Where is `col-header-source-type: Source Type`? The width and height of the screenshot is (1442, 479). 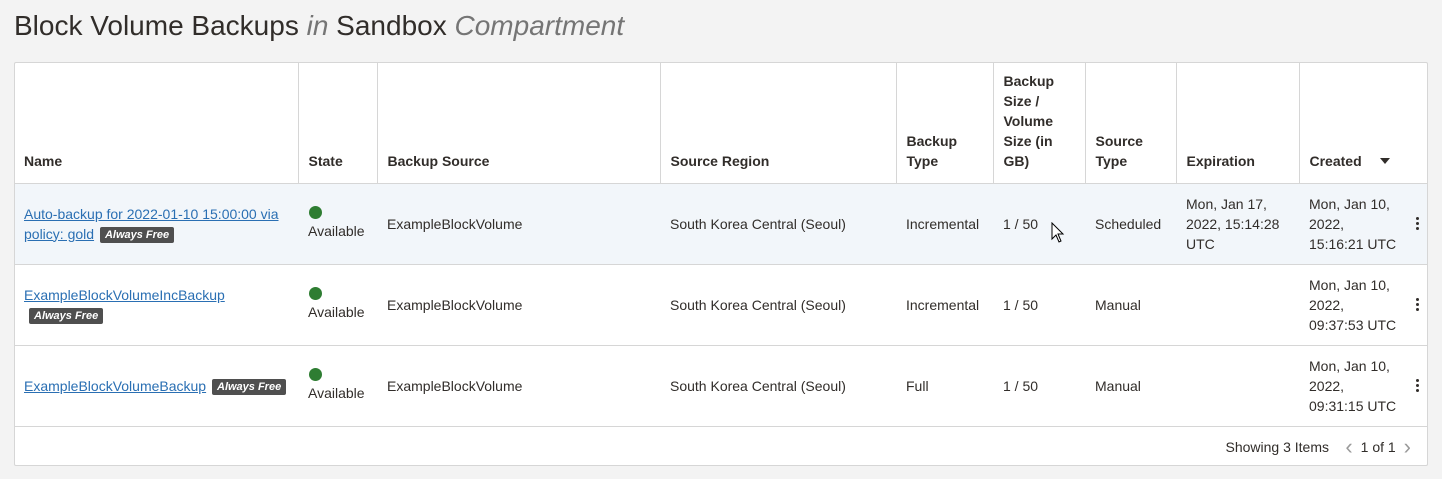 col-header-source-type: Source Type is located at coordinates (1131, 123).